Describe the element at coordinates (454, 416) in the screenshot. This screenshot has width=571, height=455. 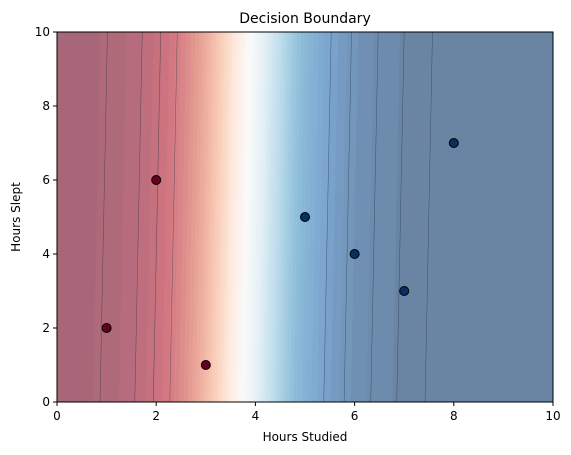
I see `x-tick-label: 8` at that location.